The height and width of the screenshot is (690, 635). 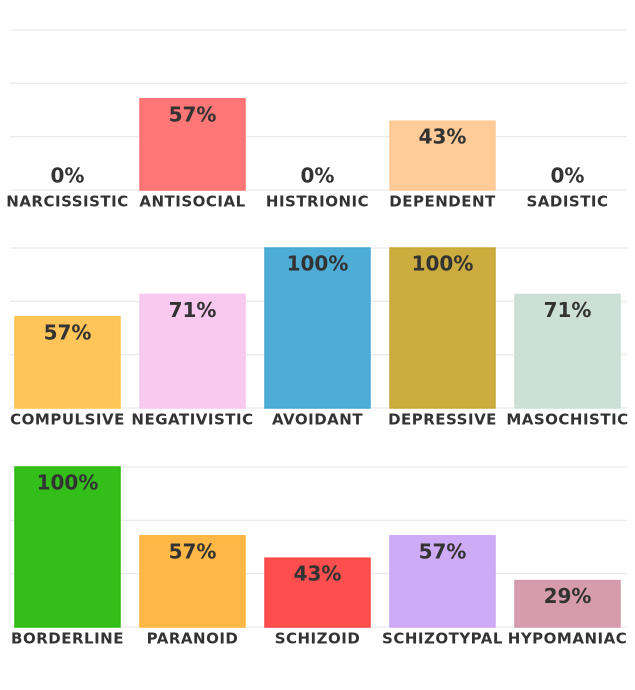 What do you see at coordinates (317, 202) in the screenshot?
I see `category-label: HISTRIONIC` at bounding box center [317, 202].